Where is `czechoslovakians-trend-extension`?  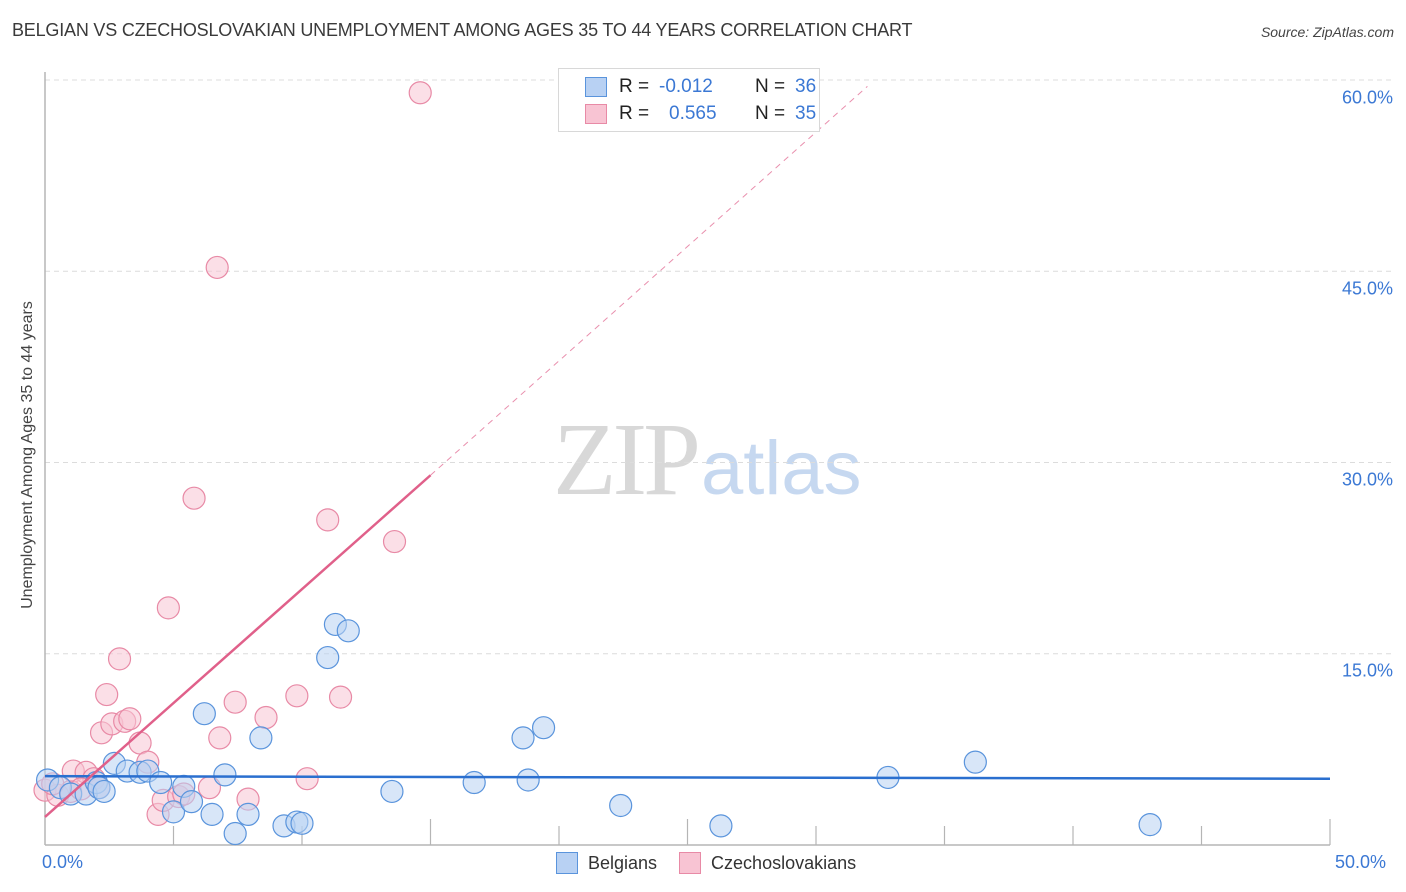 czechoslovakians-trend-extension is located at coordinates (649, 281).